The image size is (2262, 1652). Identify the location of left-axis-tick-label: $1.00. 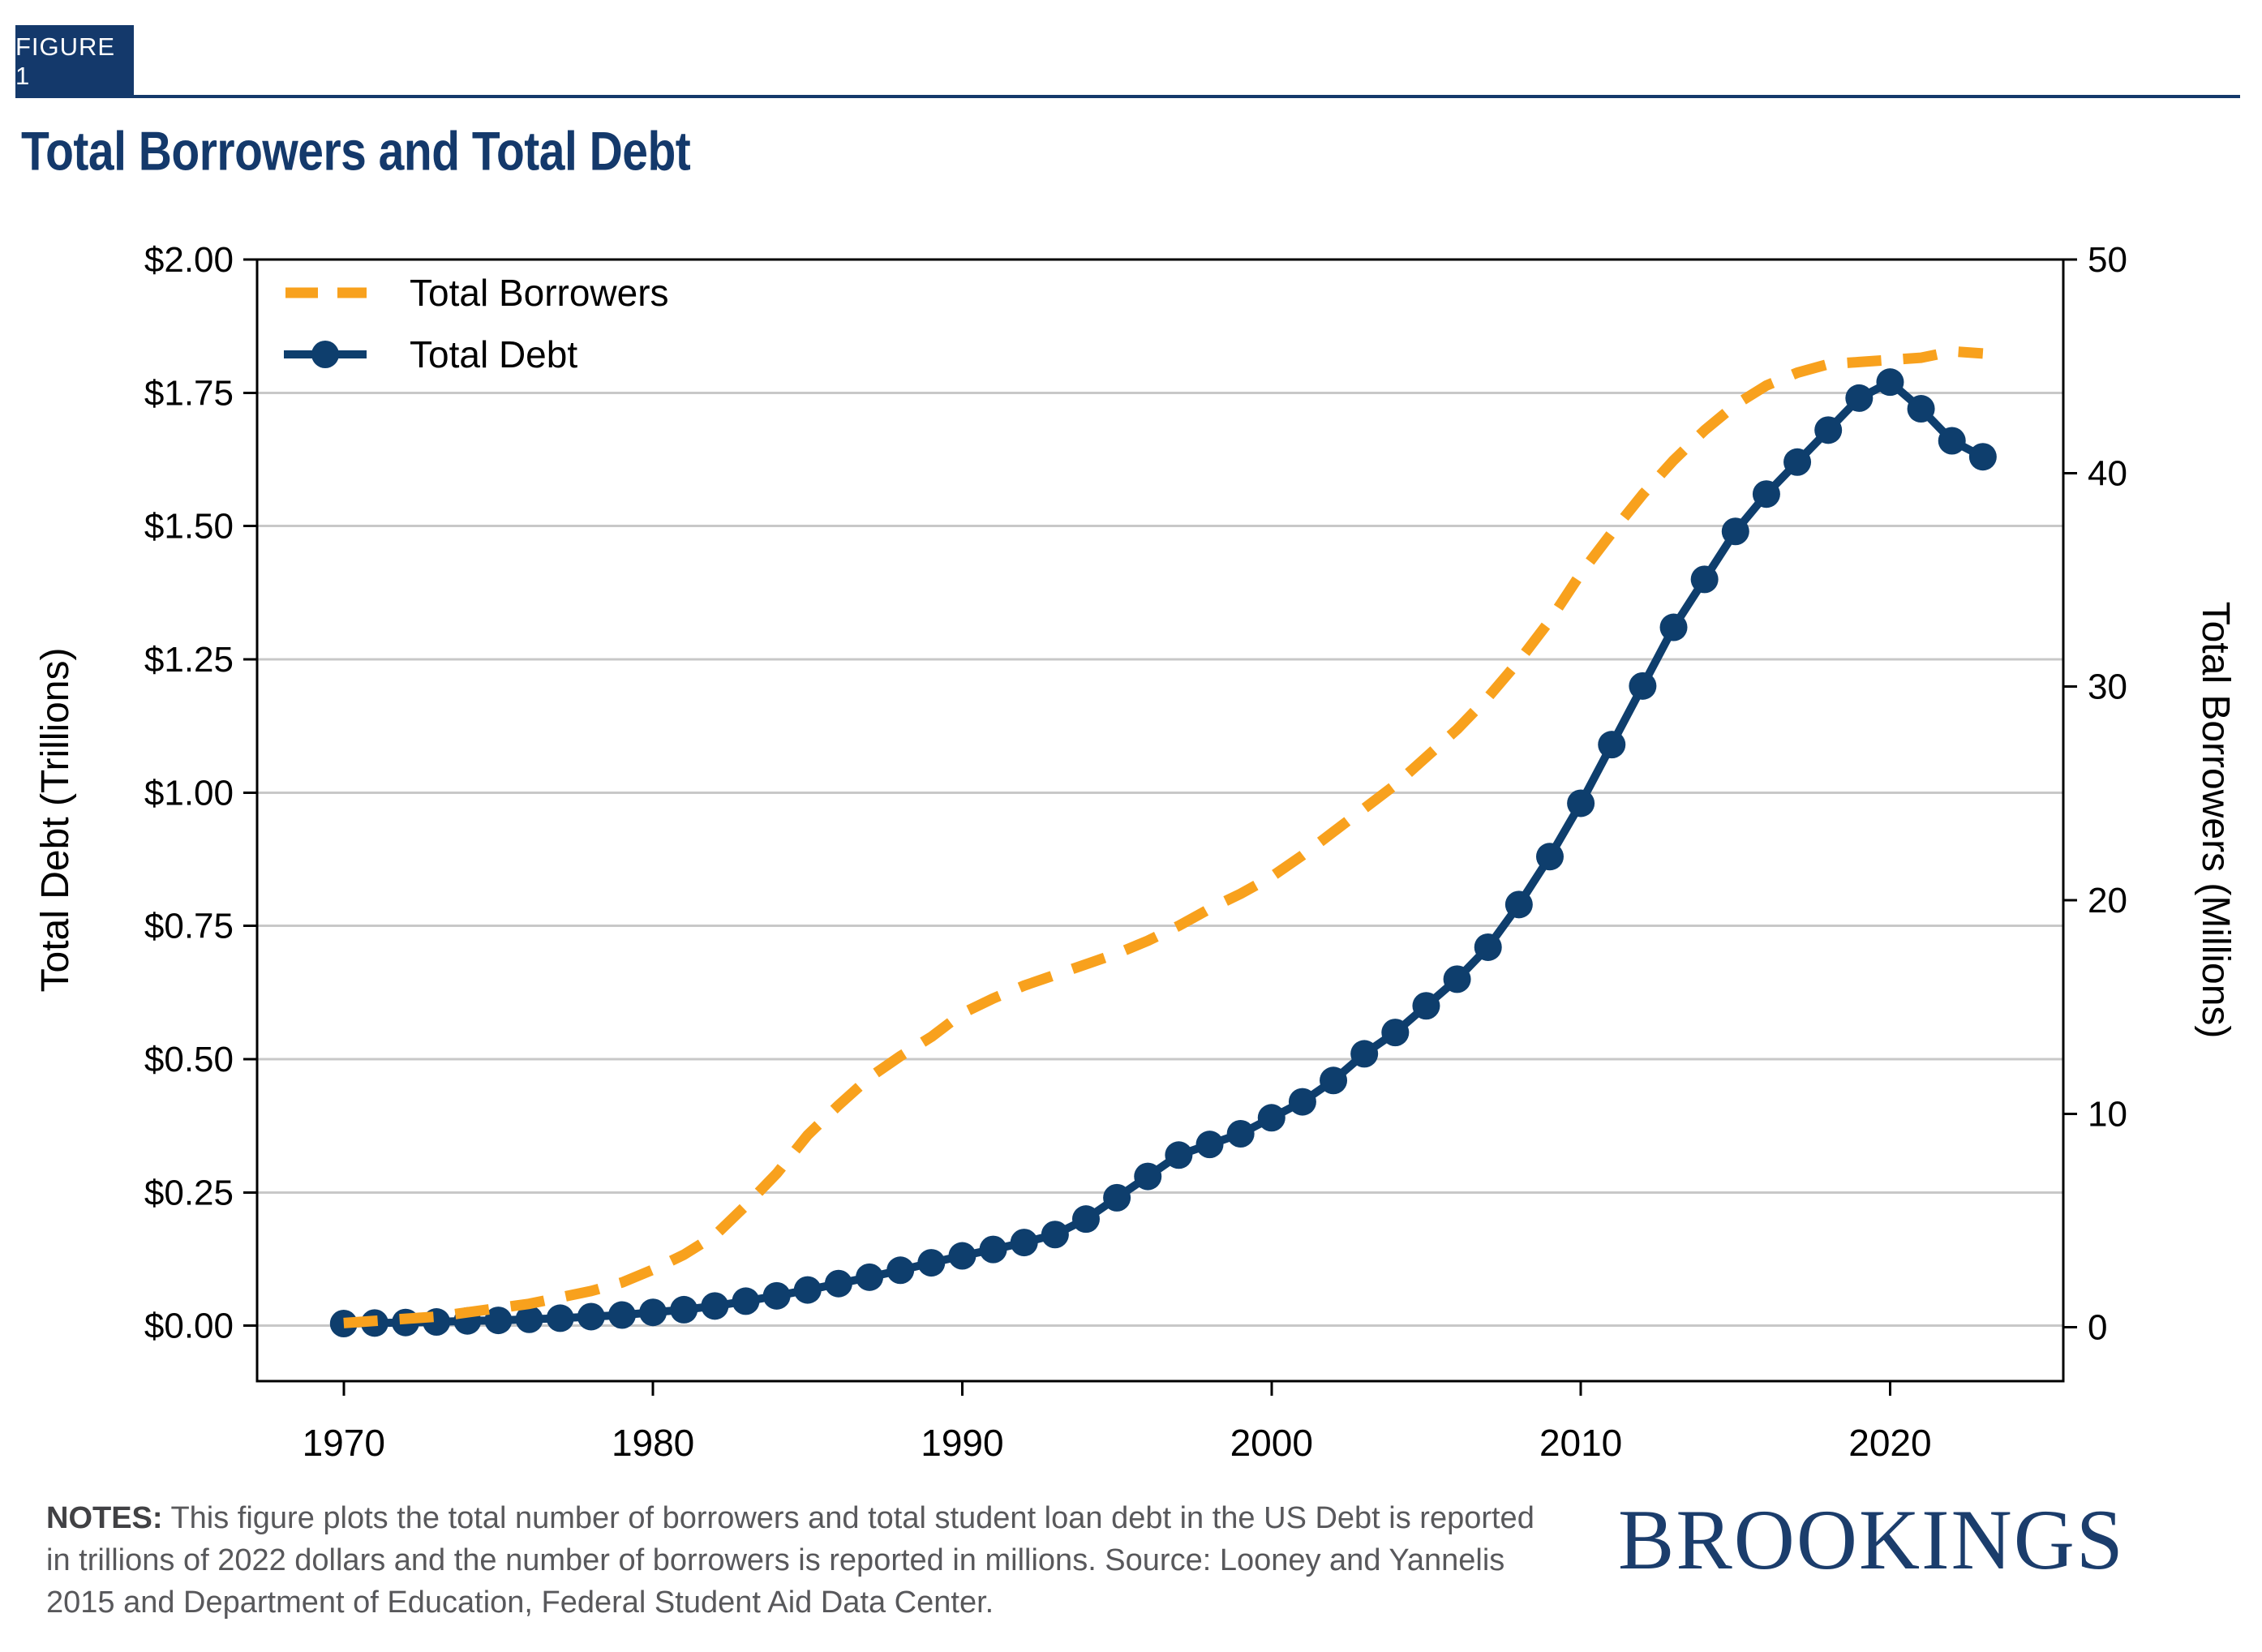
(189, 793).